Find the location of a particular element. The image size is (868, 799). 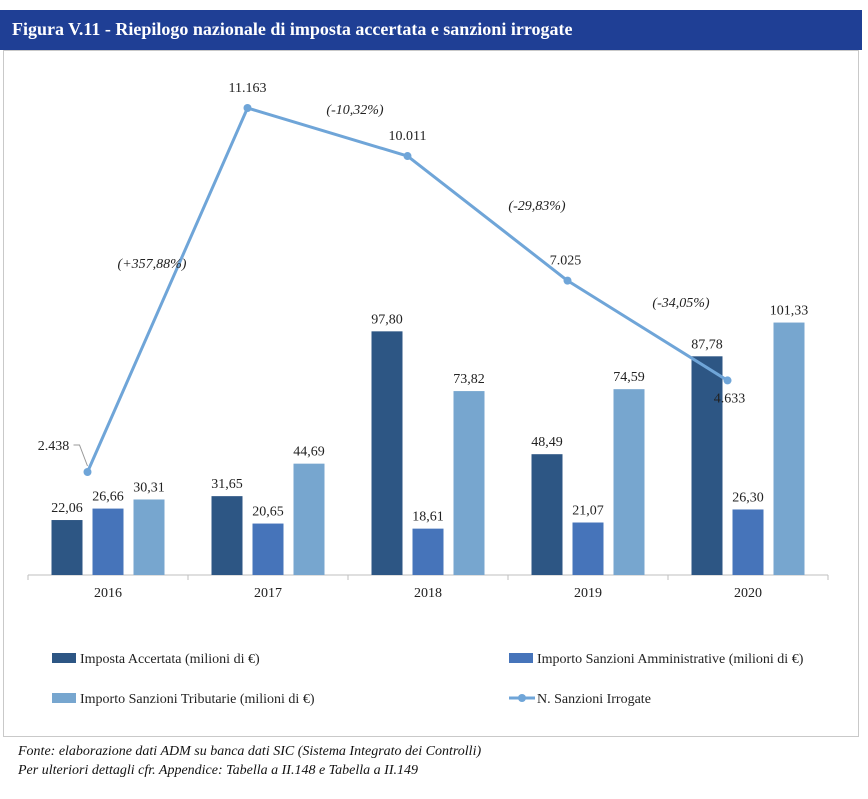

bar-tributarie-2018 is located at coordinates (469, 483).